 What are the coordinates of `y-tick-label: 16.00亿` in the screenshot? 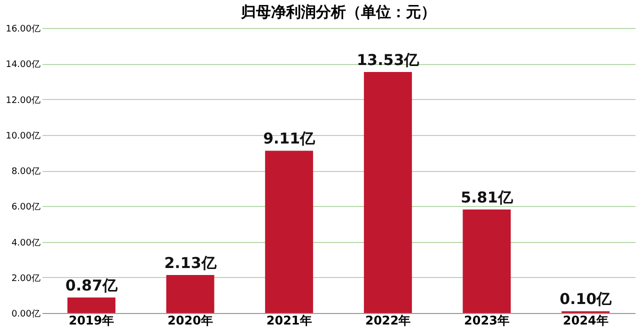 It's located at (23, 29).